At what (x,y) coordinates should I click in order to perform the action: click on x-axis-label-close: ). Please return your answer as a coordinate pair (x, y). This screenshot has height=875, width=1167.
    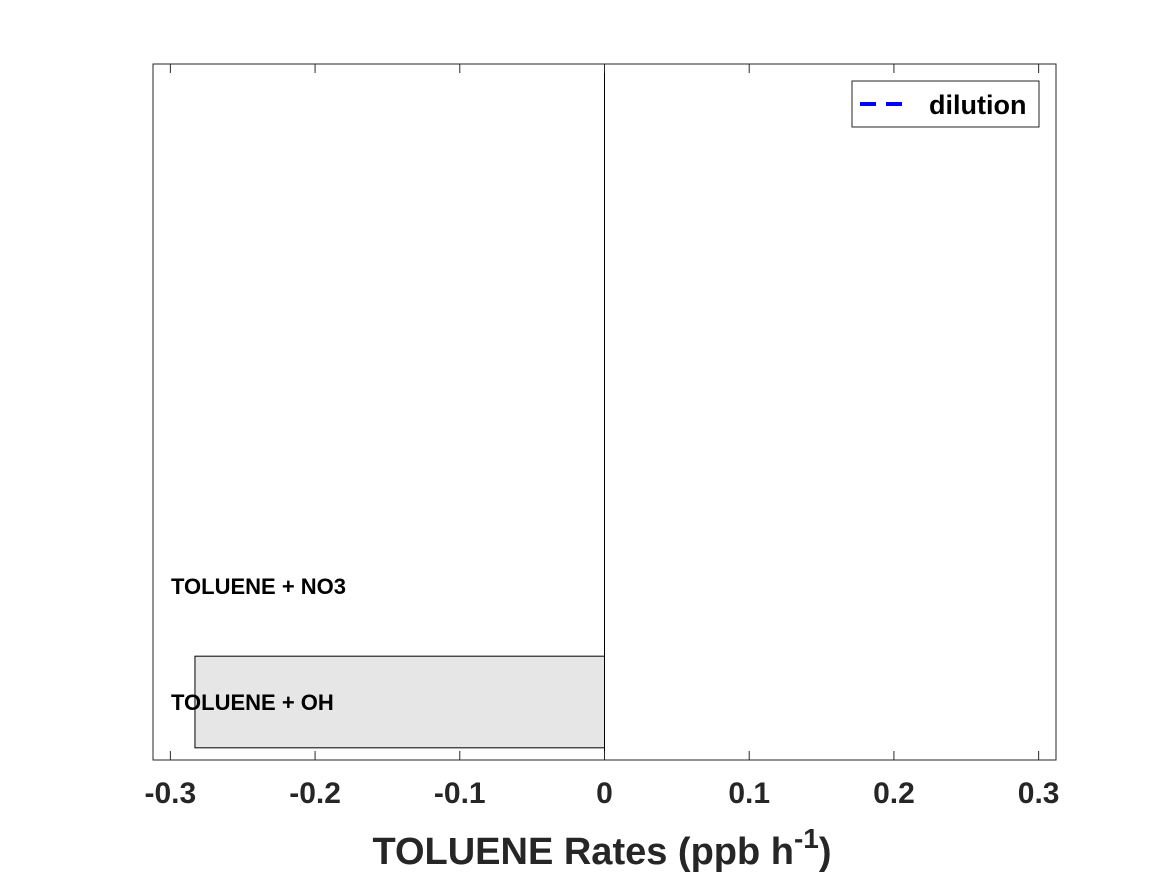
    Looking at the image, I should click on (825, 852).